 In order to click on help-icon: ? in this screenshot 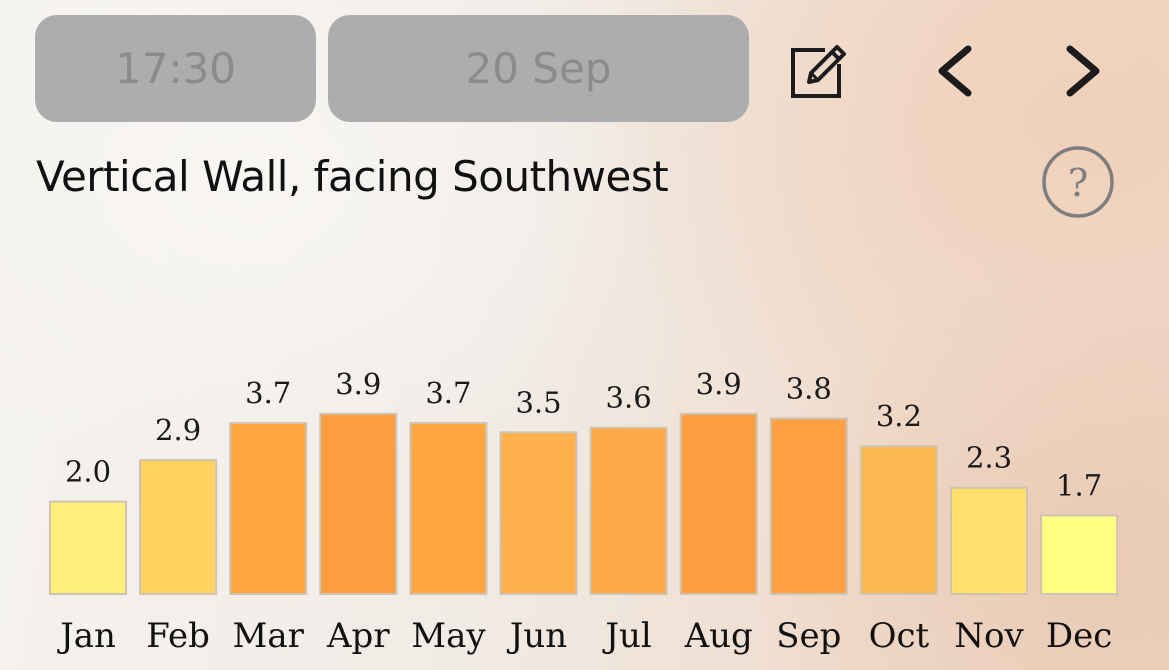, I will do `click(1078, 182)`.